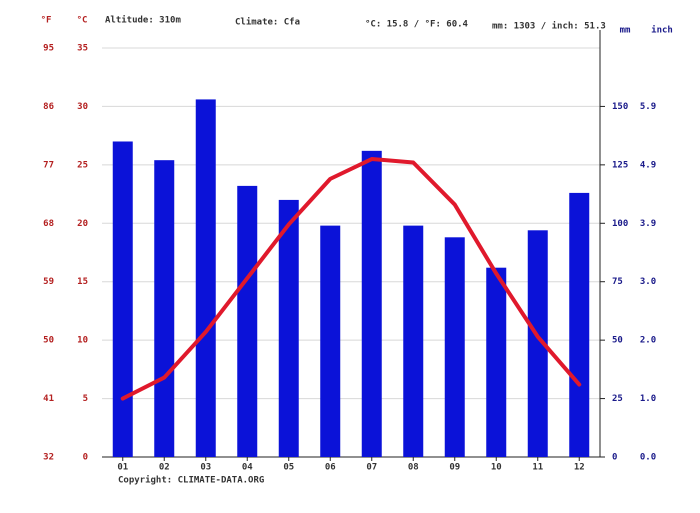 This screenshot has height=513, width=700. Describe the element at coordinates (48, 399) in the screenshot. I see `f-tick-label: 41` at that location.